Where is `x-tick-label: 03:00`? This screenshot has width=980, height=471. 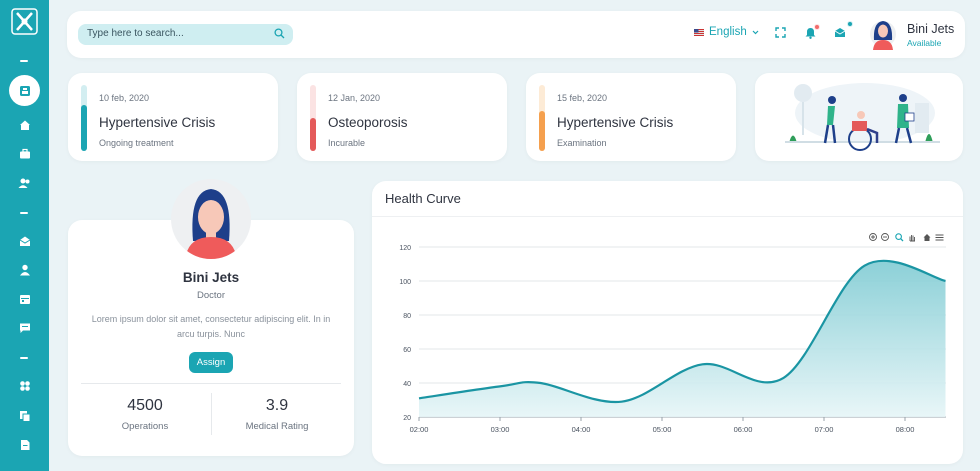
x-tick-label: 03:00 is located at coordinates (500, 429).